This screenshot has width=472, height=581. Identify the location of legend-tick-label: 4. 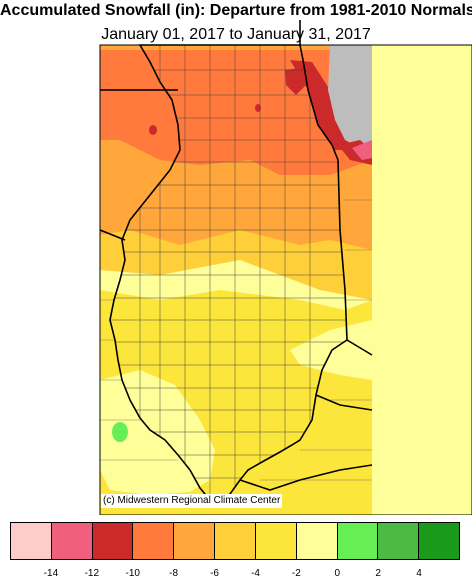
(419, 573).